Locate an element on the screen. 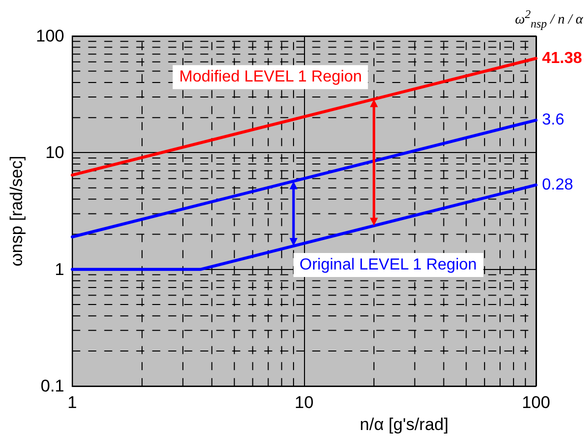  annotation: Original LEVEL 1 Region is located at coordinates (388, 265).